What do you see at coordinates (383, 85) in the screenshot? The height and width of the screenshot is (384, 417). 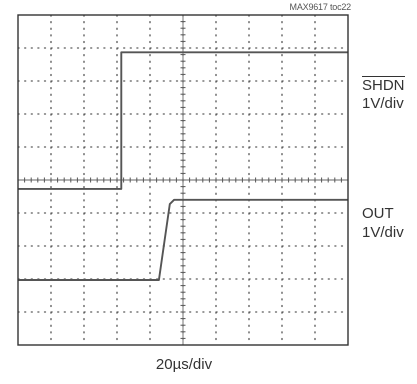 I see `series-label-shdn: SHDN` at bounding box center [383, 85].